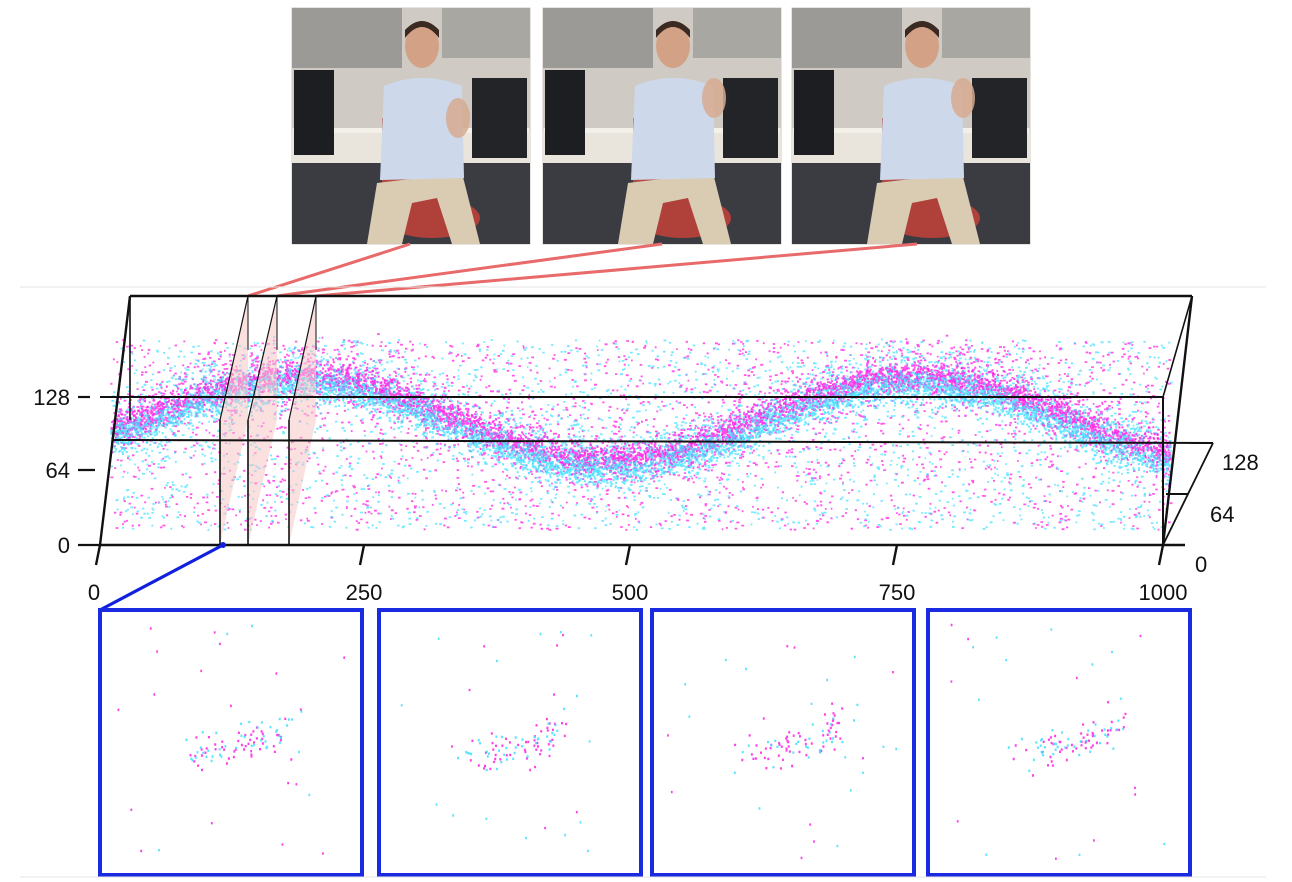 The height and width of the screenshot is (882, 1292). Describe the element at coordinates (1163, 592) in the screenshot. I see `x-tick-label: 1000` at that location.